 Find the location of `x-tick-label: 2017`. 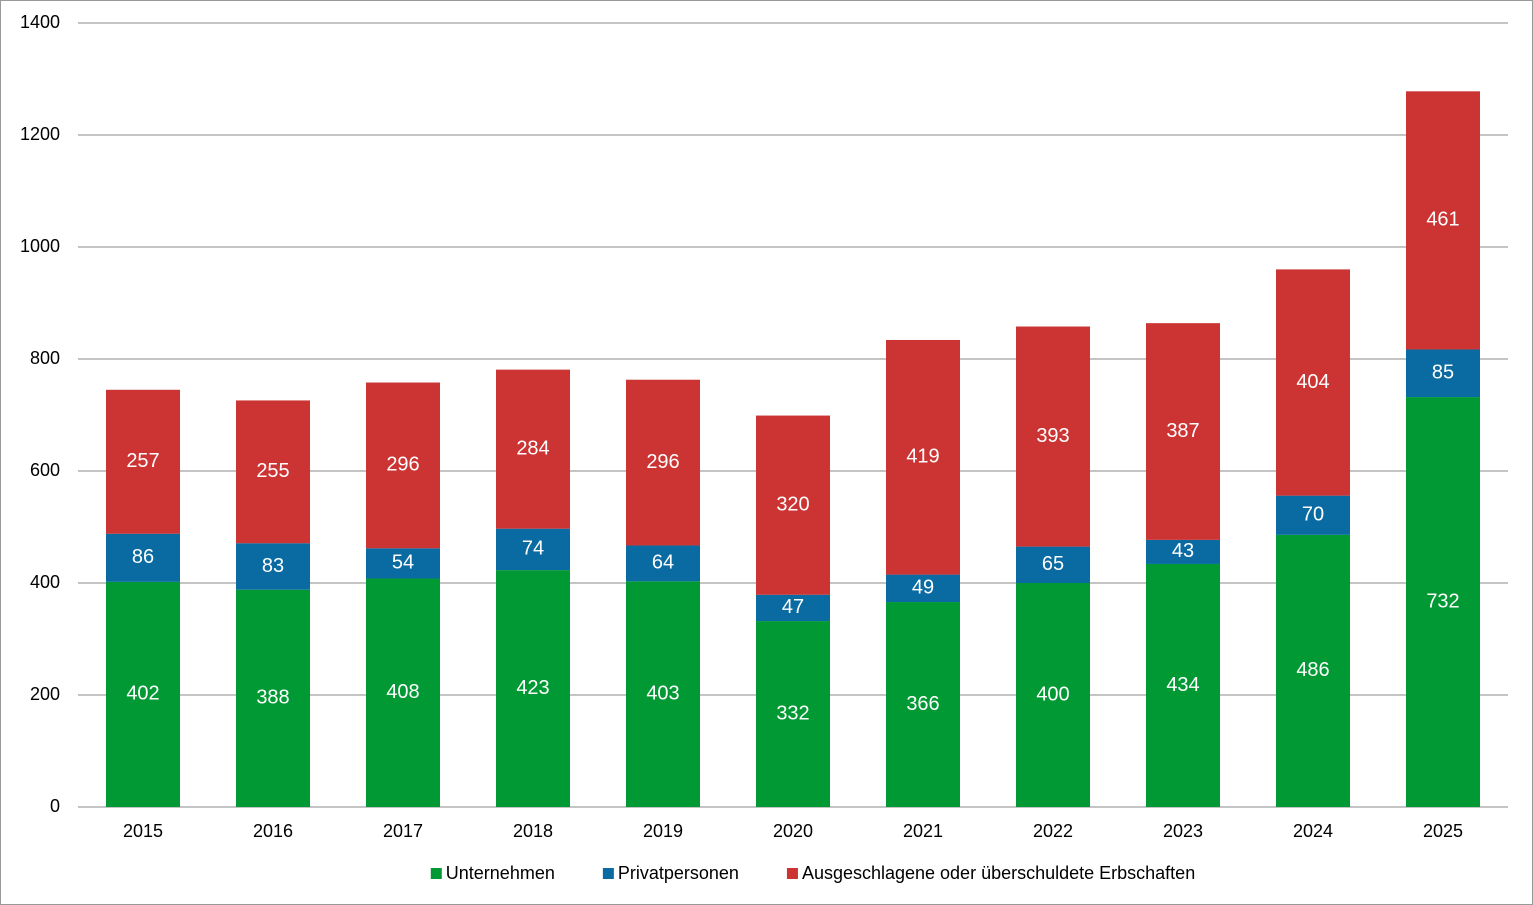

x-tick-label: 2017 is located at coordinates (403, 831).